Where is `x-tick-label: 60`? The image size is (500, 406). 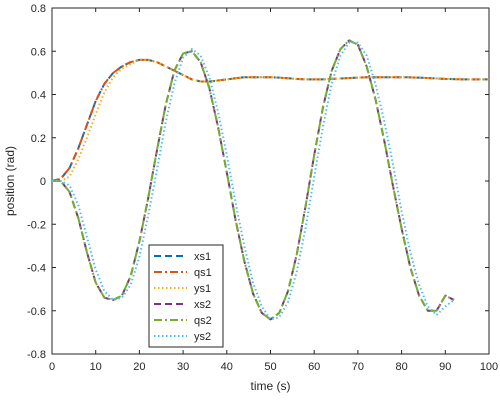 x-tick-label: 60 is located at coordinates (314, 367).